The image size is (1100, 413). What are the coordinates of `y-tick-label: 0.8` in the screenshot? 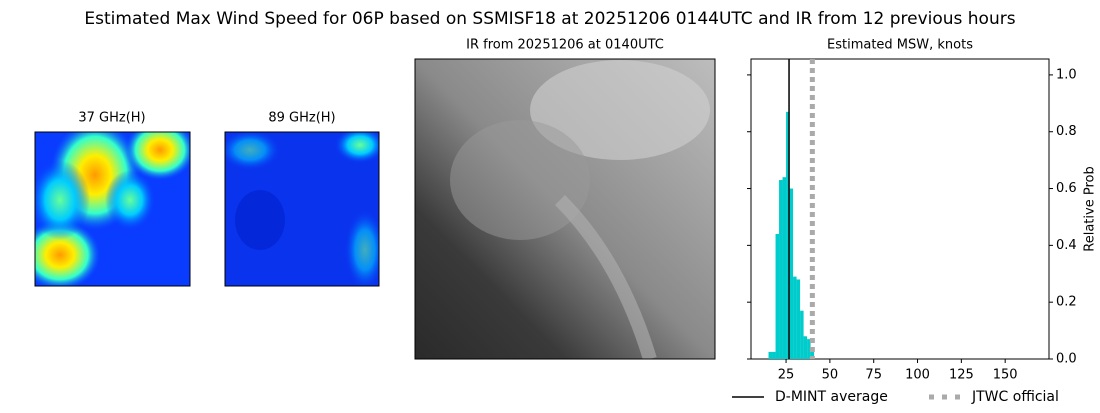 It's located at (1066, 131).